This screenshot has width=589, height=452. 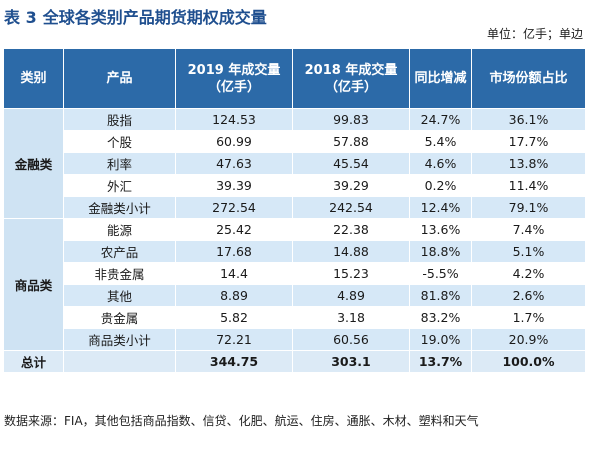 What do you see at coordinates (528, 163) in the screenshot?
I see `share-cell: 13.8%` at bounding box center [528, 163].